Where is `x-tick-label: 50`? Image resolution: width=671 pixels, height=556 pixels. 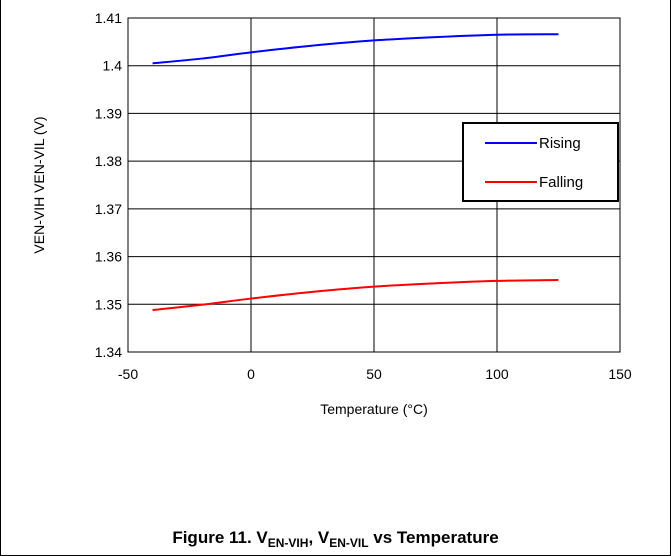
x-tick-label: 50 is located at coordinates (374, 374).